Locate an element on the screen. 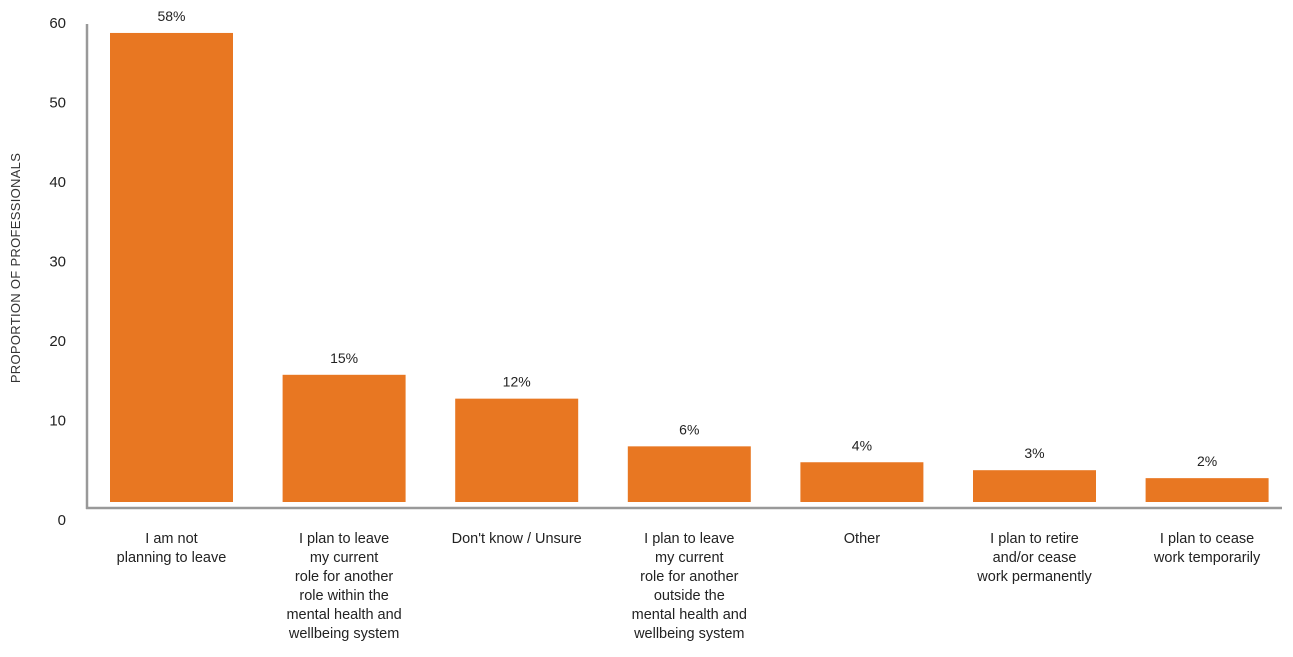  y-tick-label: 50 is located at coordinates (57, 103).